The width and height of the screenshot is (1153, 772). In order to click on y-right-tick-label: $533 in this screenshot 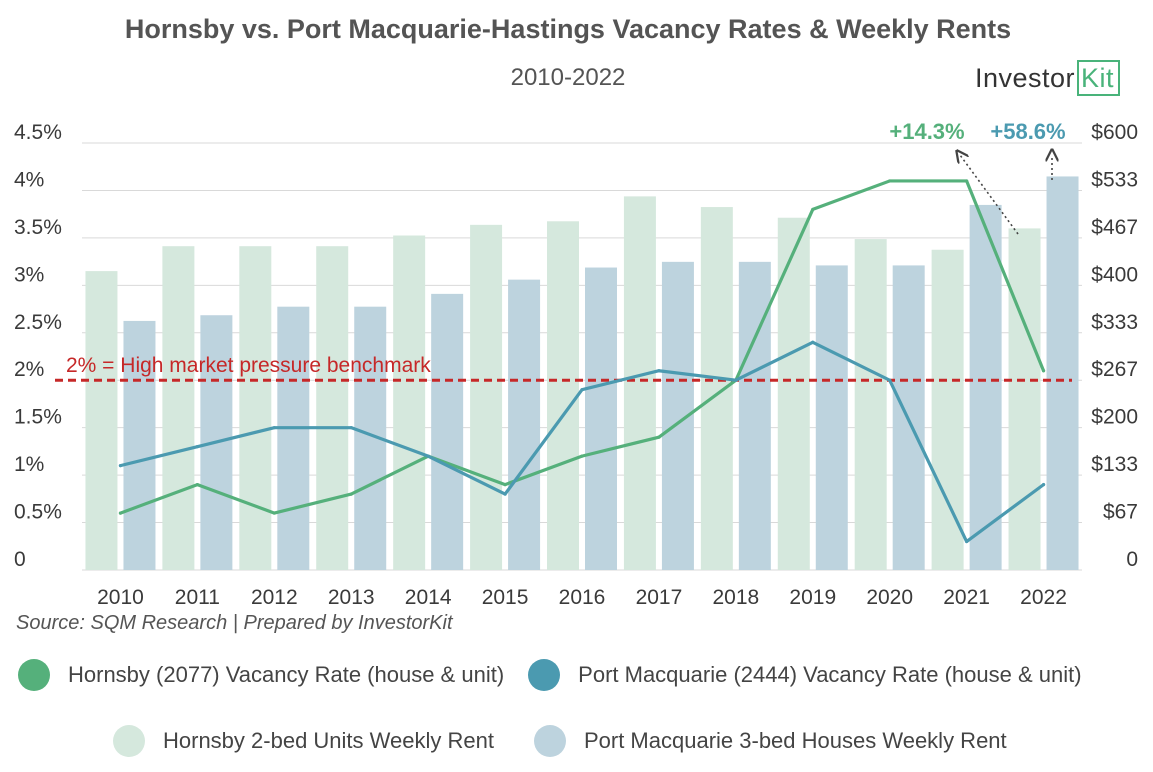, I will do `click(1114, 179)`.